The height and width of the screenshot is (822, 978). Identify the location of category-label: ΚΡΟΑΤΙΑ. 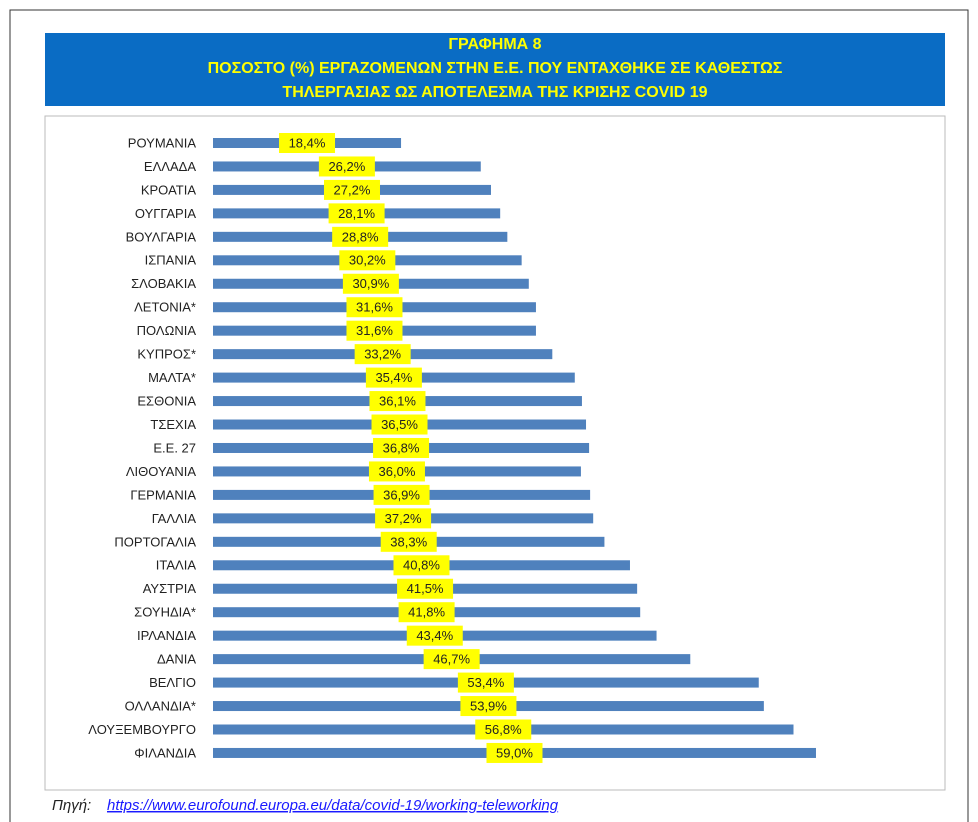
(168, 189).